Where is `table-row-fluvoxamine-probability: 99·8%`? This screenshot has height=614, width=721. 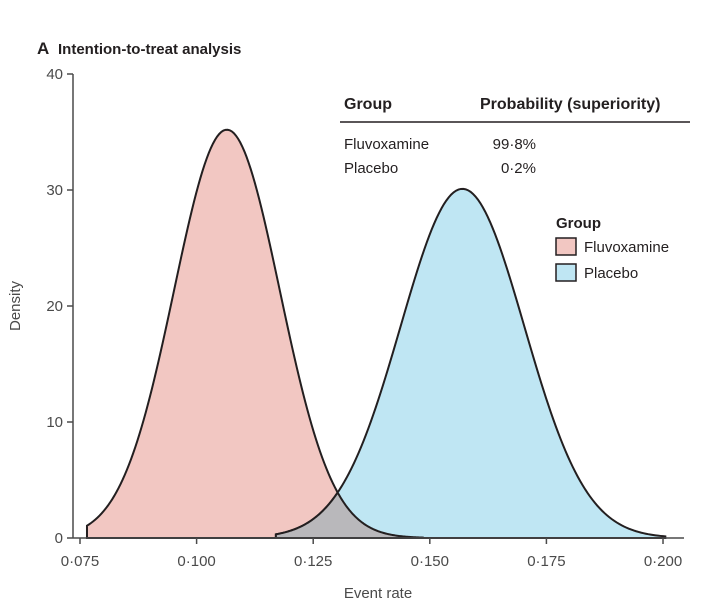 table-row-fluvoxamine-probability: 99·8% is located at coordinates (514, 144).